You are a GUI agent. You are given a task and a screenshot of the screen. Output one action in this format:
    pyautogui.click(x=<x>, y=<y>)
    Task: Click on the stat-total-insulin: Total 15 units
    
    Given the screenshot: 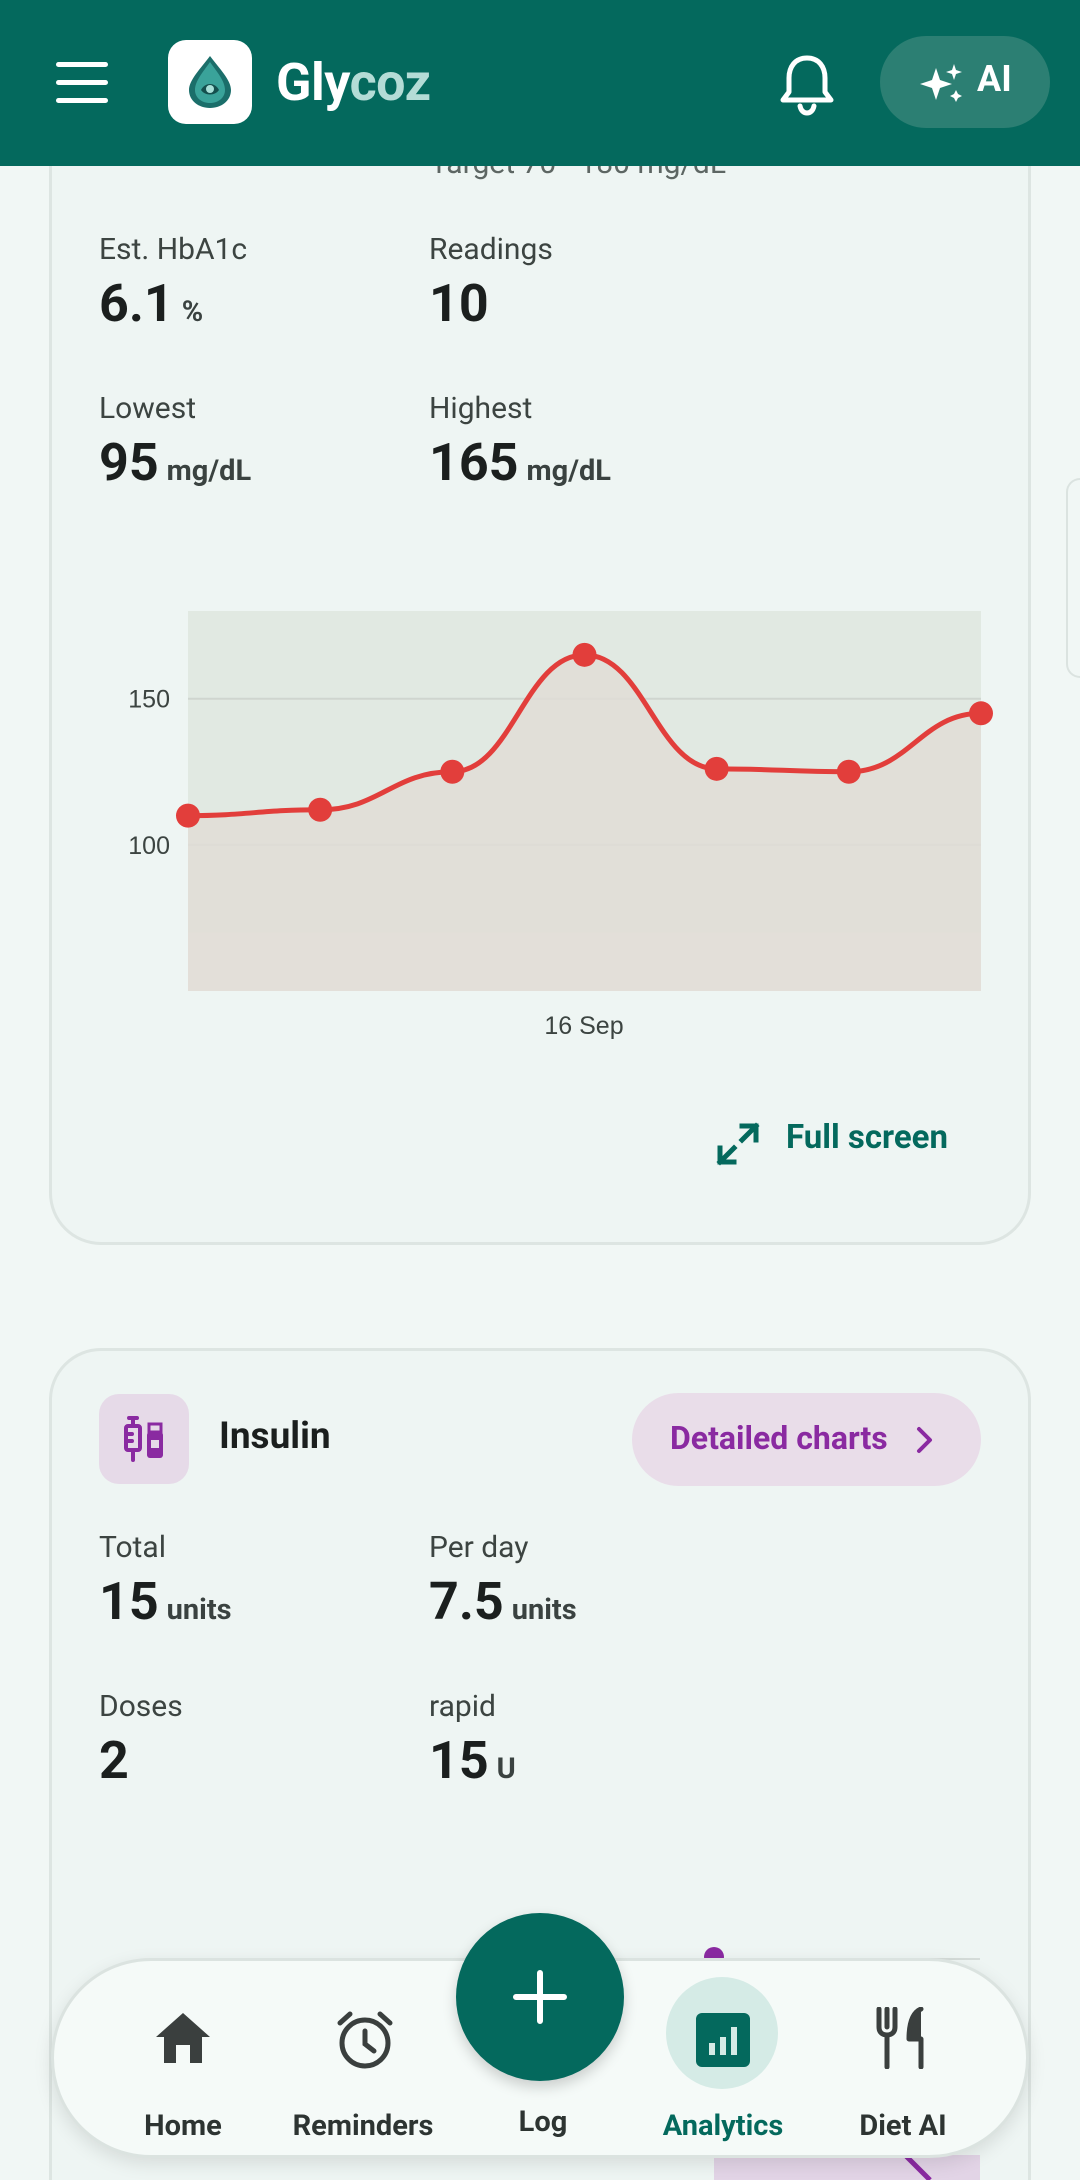 What is the action you would take?
    pyautogui.click(x=165, y=1581)
    